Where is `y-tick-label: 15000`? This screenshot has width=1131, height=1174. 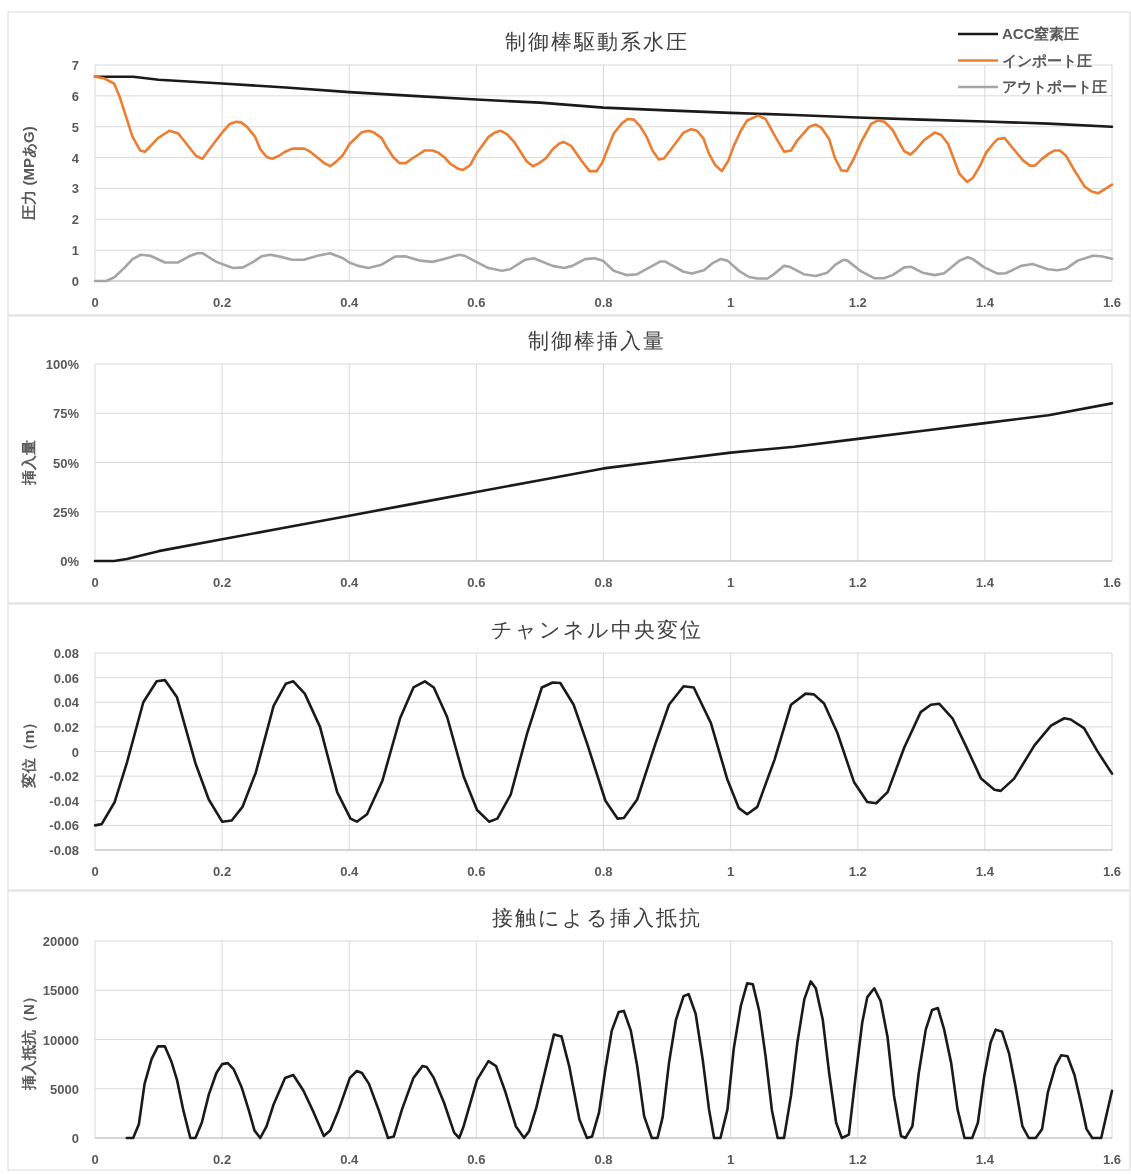 y-tick-label: 15000 is located at coordinates (60, 991).